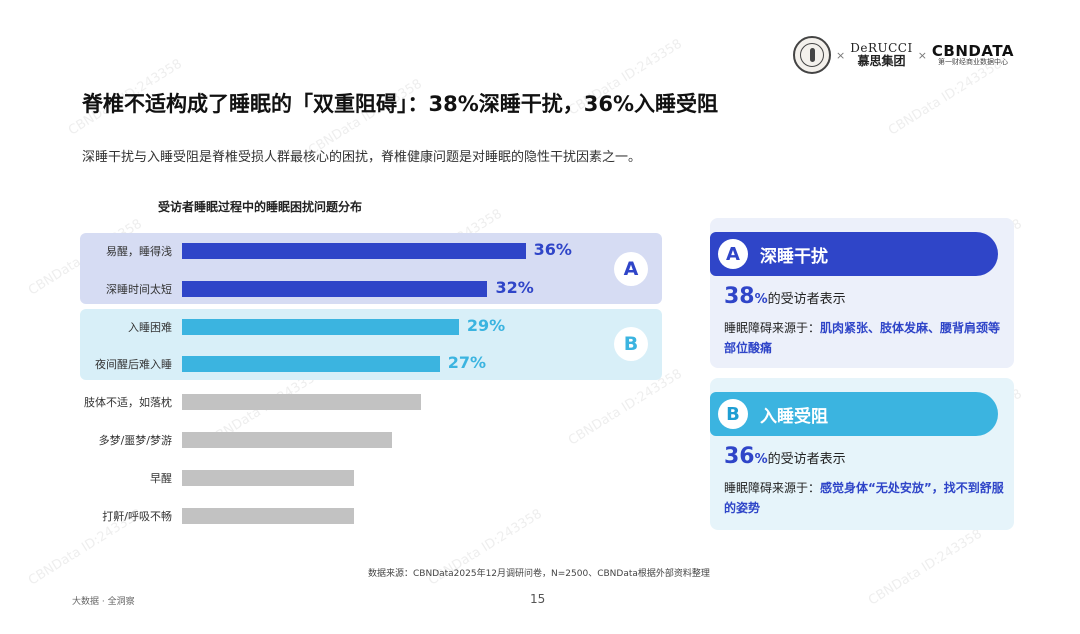 The width and height of the screenshot is (1080, 634). I want to click on category-label: 深睡时间太短, so click(139, 289).